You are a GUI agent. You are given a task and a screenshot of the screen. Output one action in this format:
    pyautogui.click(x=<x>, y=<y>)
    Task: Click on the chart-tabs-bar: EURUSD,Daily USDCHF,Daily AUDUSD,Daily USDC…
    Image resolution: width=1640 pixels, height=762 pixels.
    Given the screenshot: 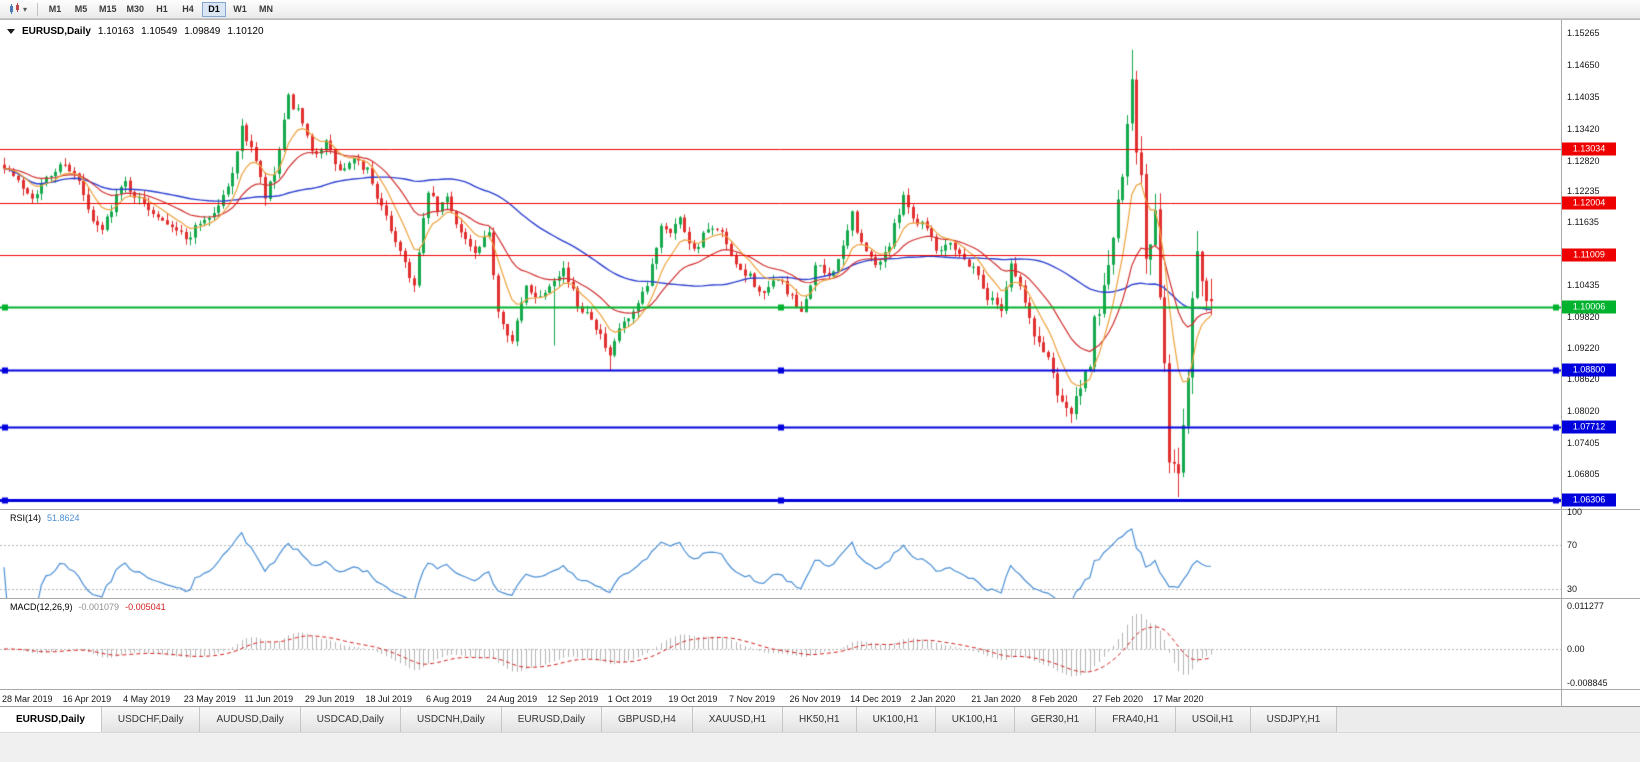 What is the action you would take?
    pyautogui.click(x=820, y=719)
    